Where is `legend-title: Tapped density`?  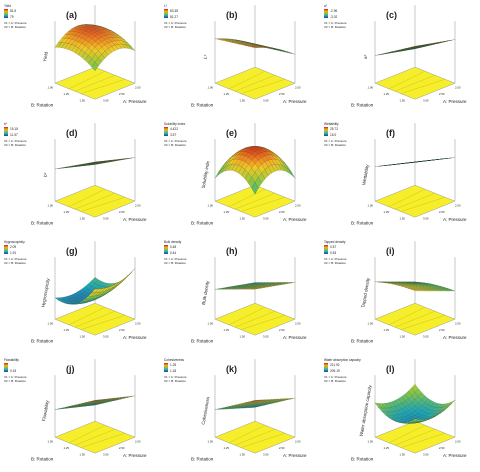 legend-title: Tapped density is located at coordinates (335, 242).